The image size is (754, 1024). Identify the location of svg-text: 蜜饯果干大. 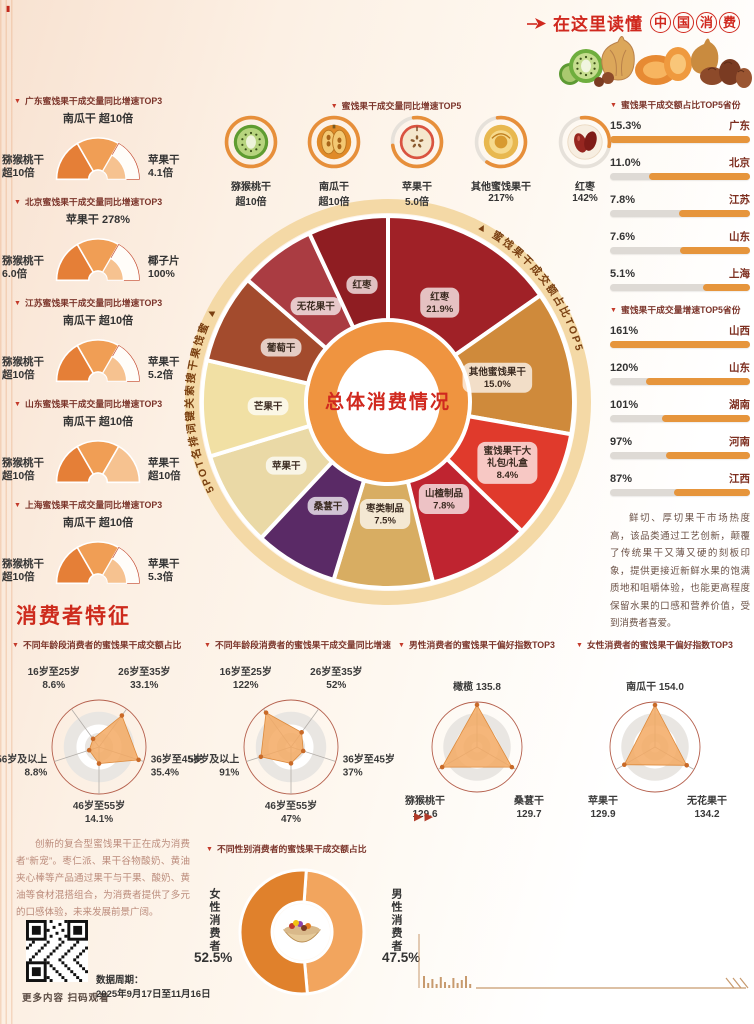
(508, 451).